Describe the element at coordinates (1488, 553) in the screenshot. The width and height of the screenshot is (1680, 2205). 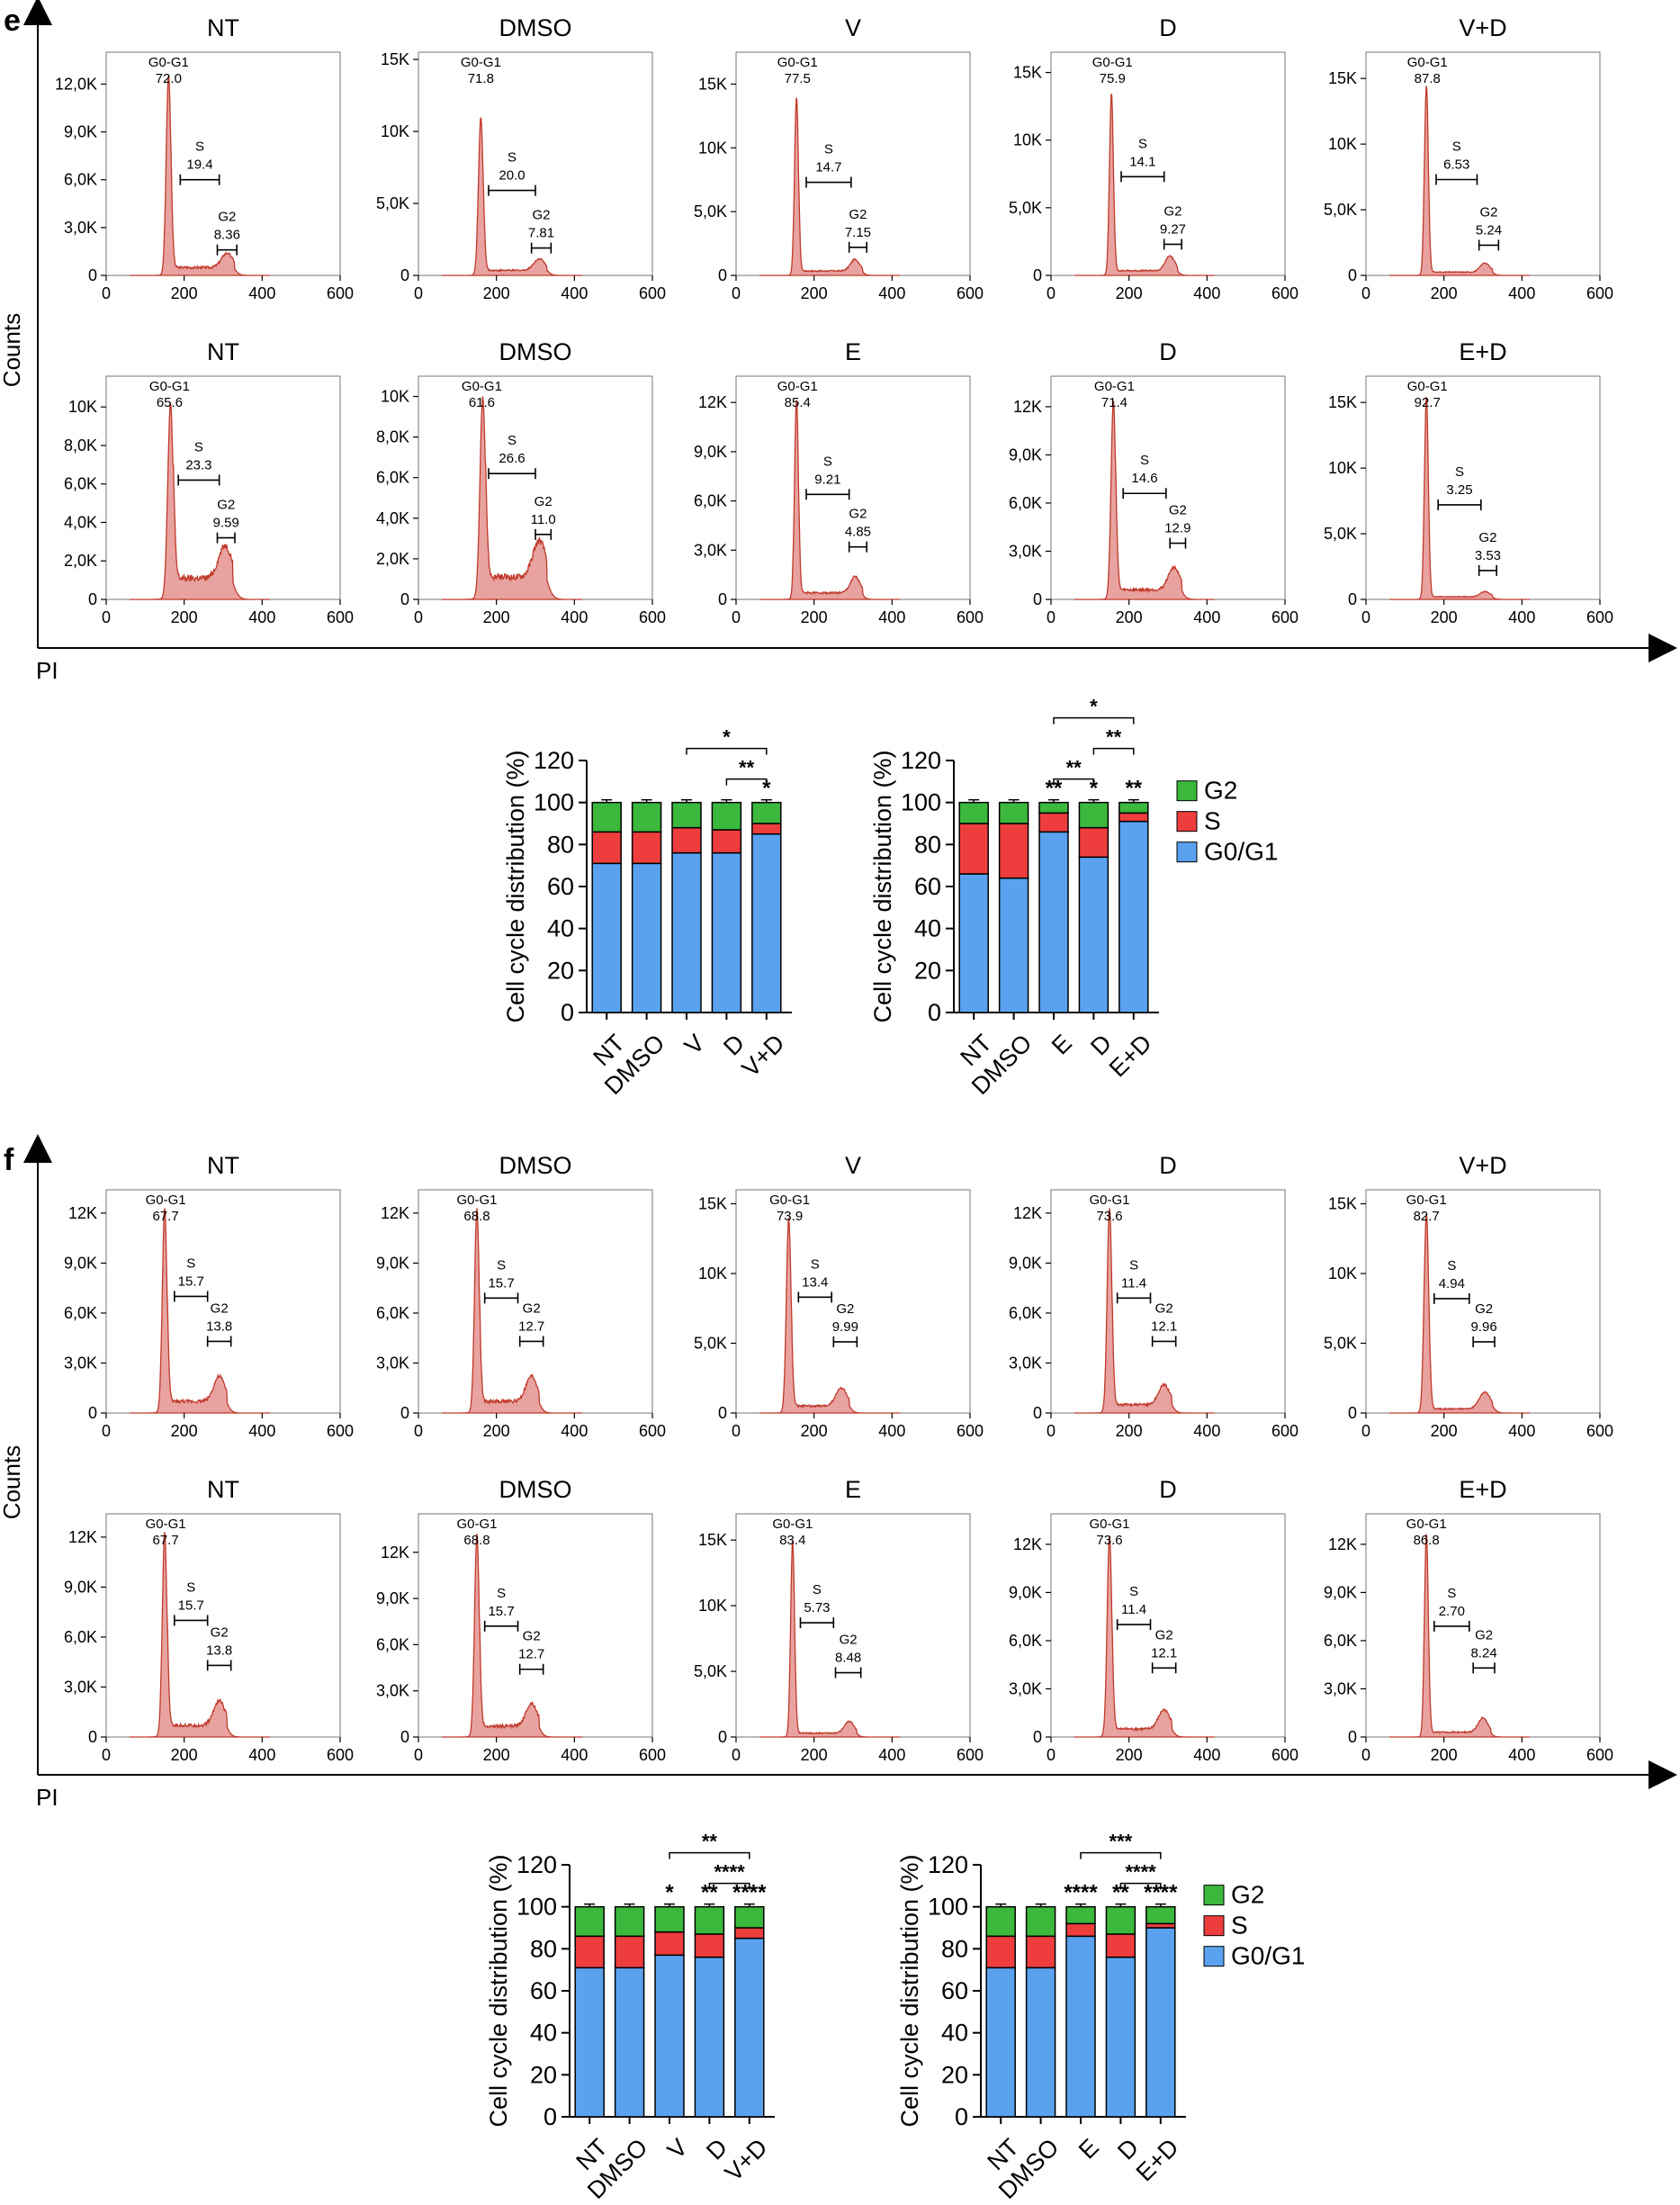
I see `gate-g2: G2 3.53` at that location.